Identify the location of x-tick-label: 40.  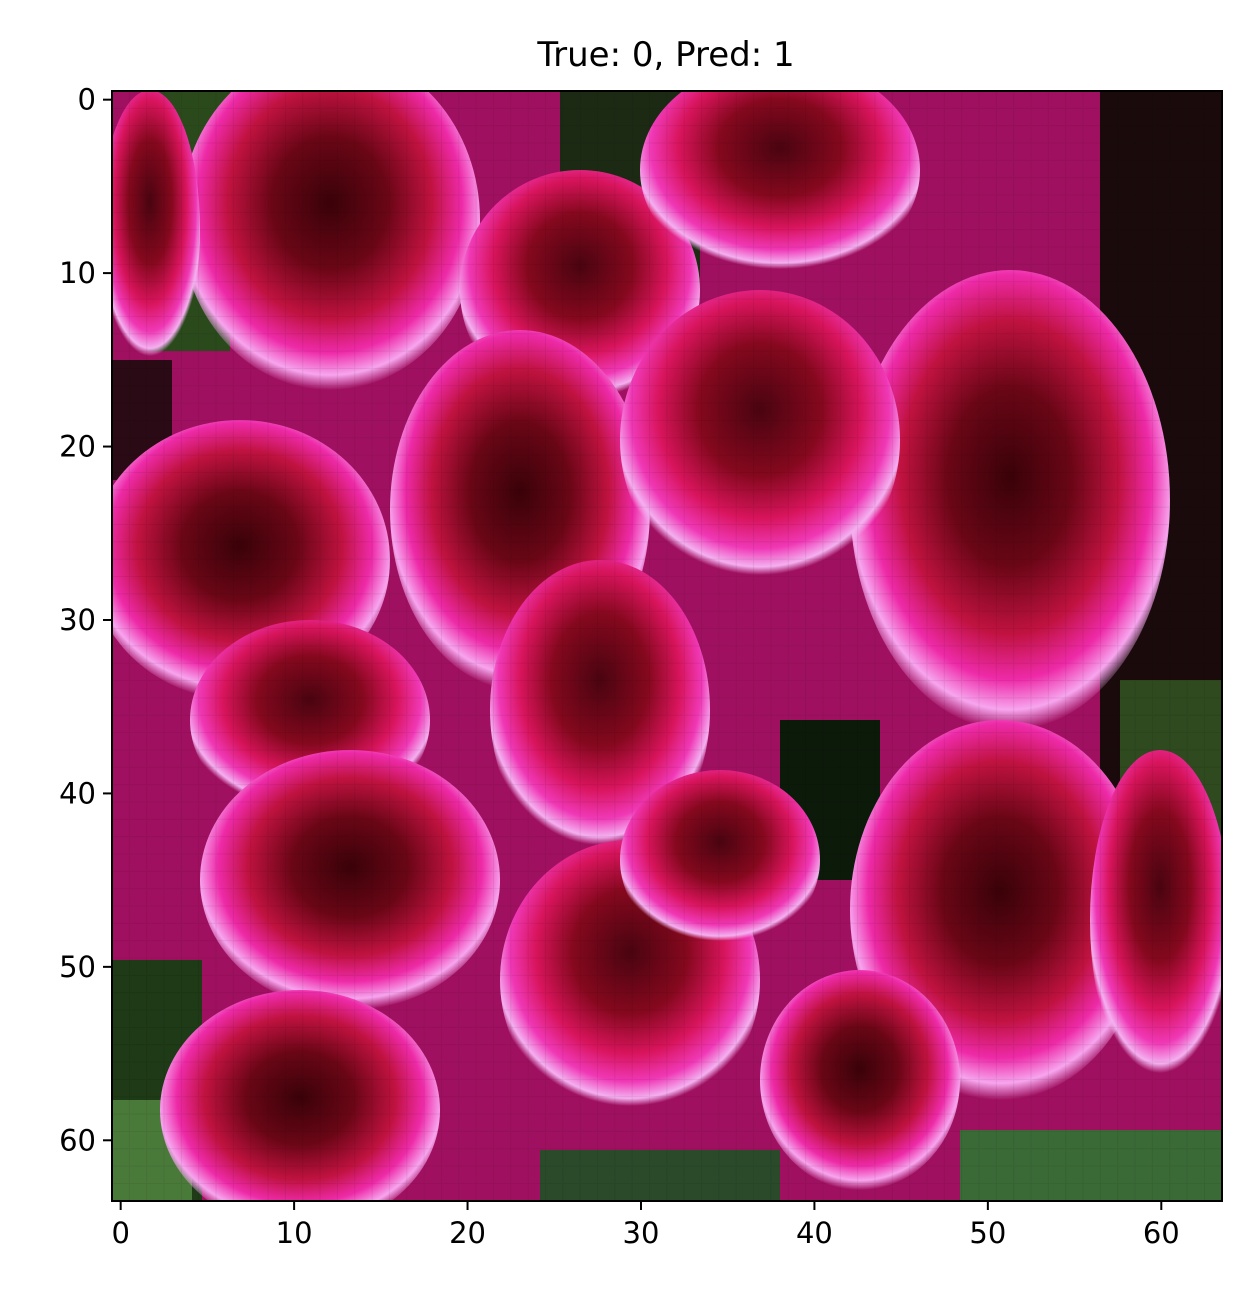
(814, 1233).